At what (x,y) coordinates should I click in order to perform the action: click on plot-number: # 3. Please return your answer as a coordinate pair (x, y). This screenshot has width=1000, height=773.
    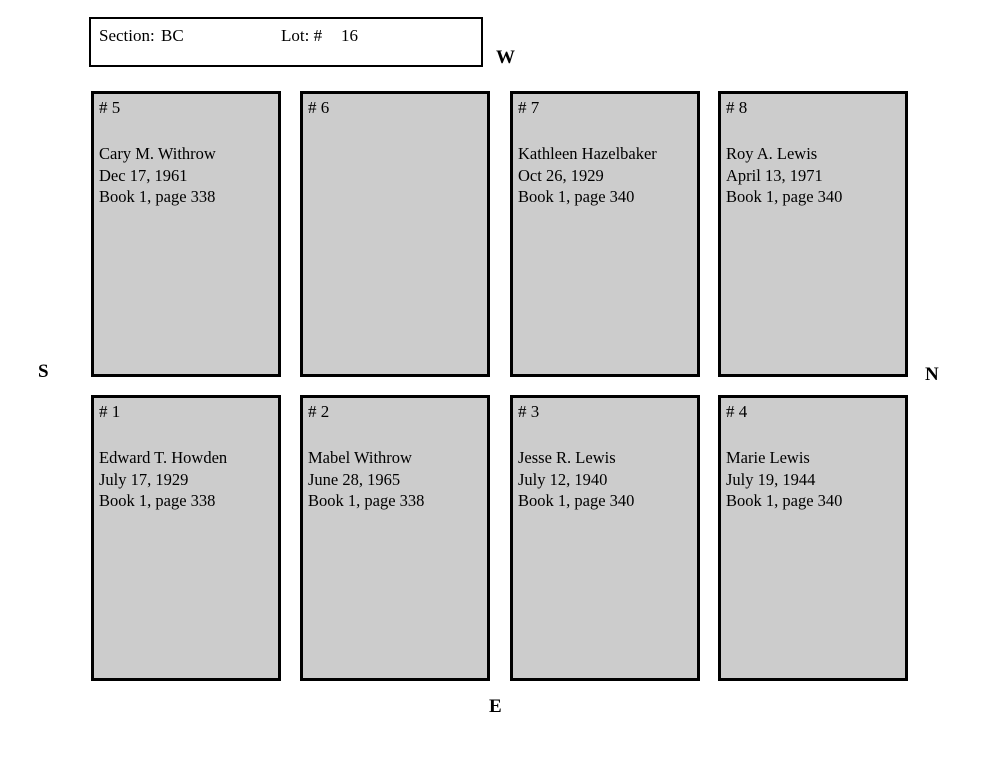
    Looking at the image, I should click on (529, 411).